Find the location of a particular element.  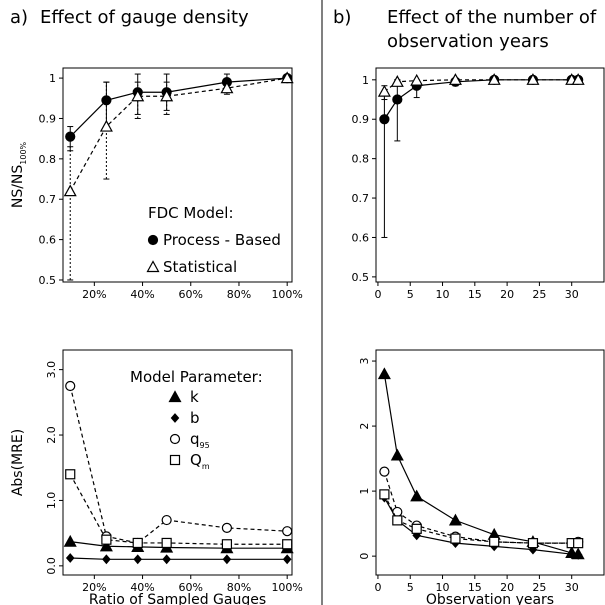

y-tick-label: 3 is located at coordinates (364, 361).